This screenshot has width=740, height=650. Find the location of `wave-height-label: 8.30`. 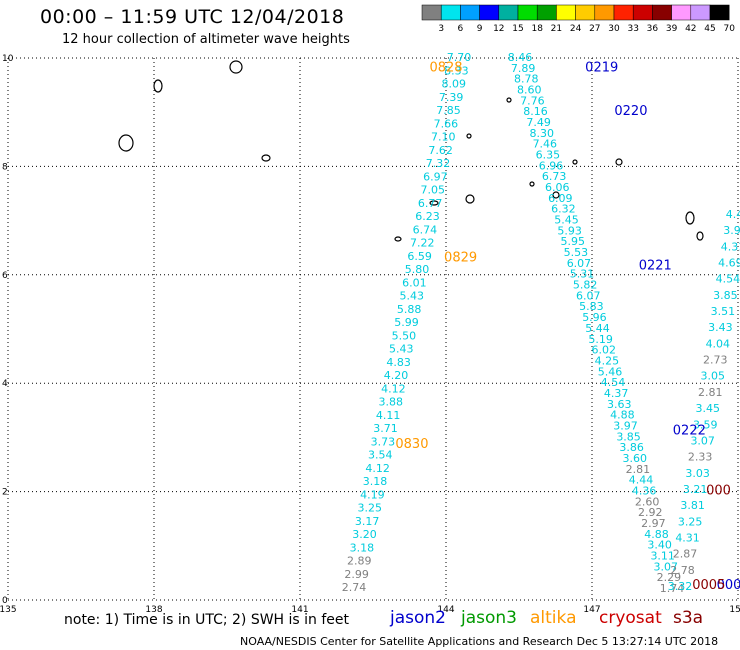

wave-height-label: 8.30 is located at coordinates (541, 133).